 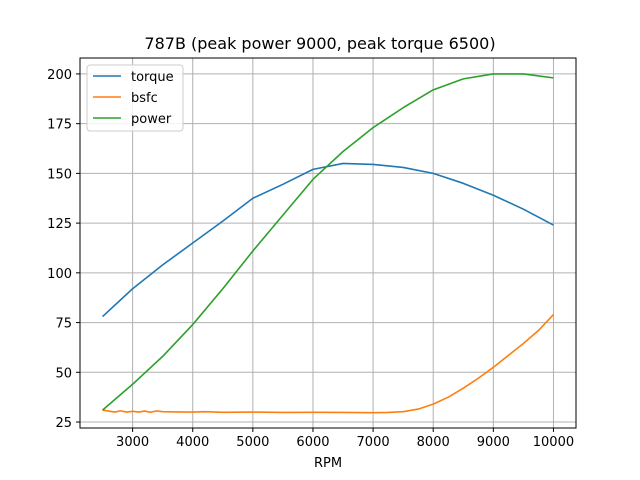 I want to click on x-tick-label: 7000, so click(x=373, y=442).